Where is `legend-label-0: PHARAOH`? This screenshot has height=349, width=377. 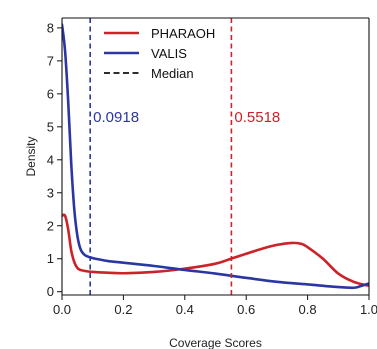
legend-label-0: PHARAOH is located at coordinates (183, 33).